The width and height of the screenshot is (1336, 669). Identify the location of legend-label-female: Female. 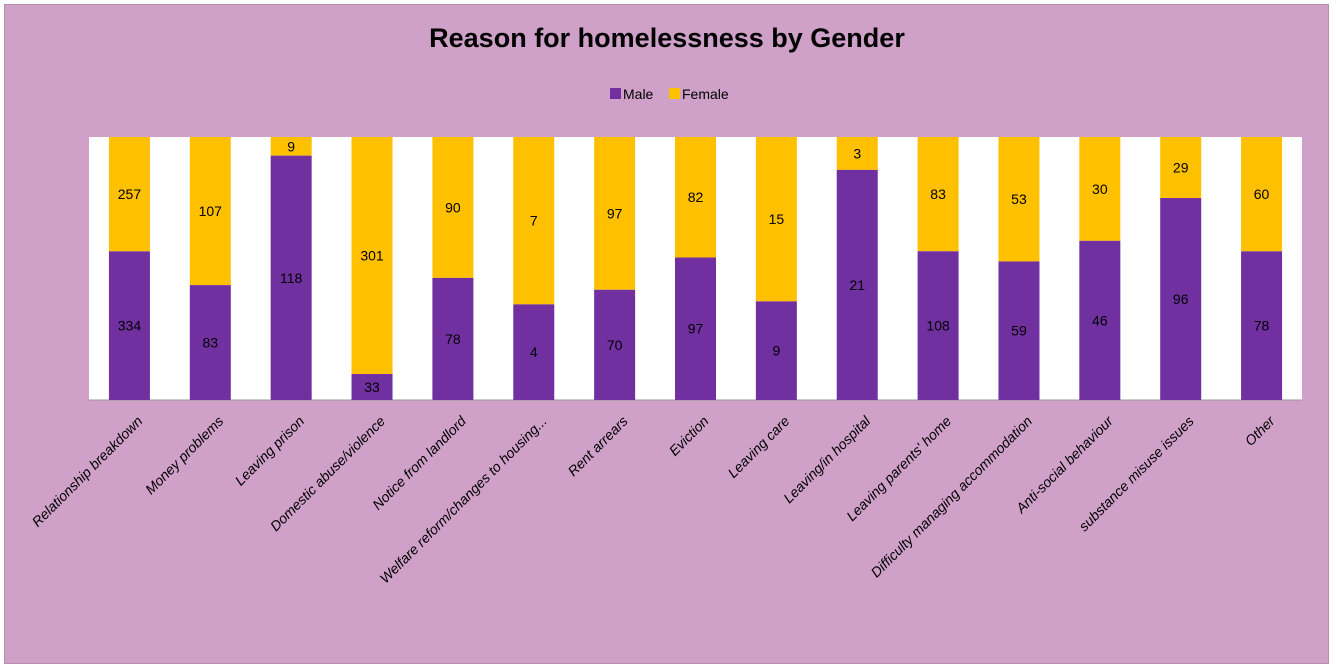
(705, 94).